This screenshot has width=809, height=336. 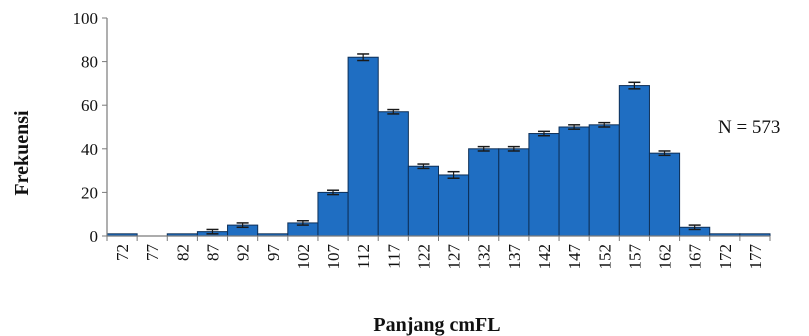 What do you see at coordinates (484, 257) in the screenshot?
I see `x-tick-label: 132` at bounding box center [484, 257].